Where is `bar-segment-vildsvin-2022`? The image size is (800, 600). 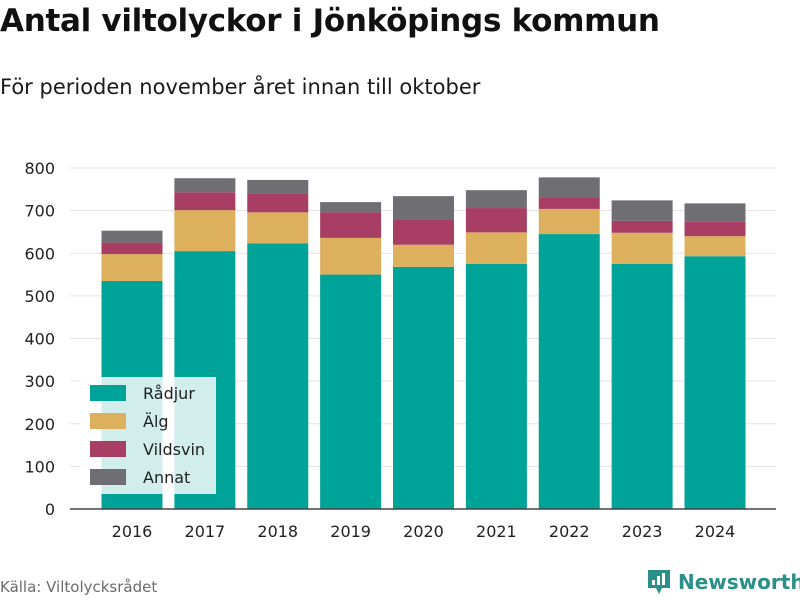 bar-segment-vildsvin-2022 is located at coordinates (569, 203).